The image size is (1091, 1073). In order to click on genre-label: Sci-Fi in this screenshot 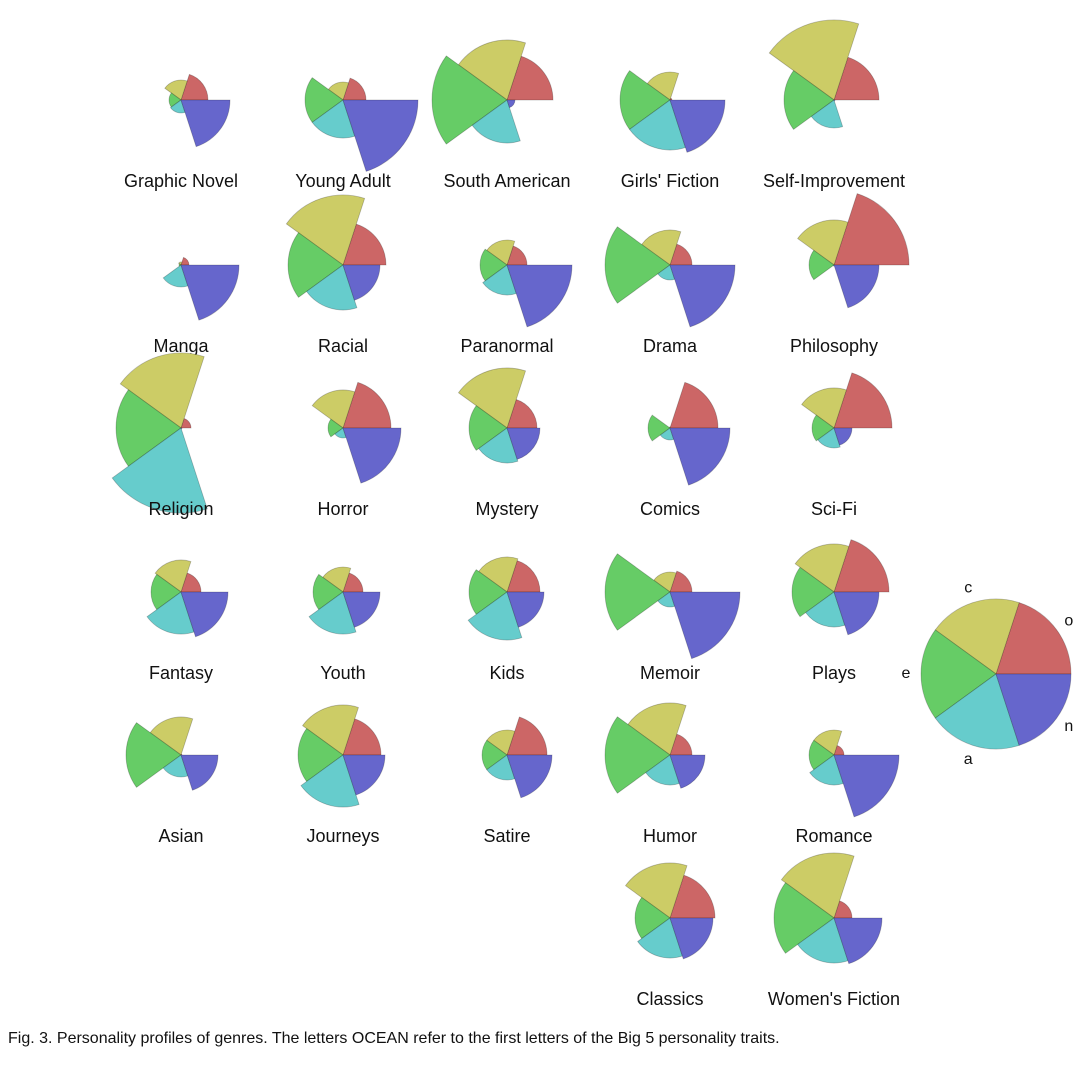, I will do `click(834, 509)`.